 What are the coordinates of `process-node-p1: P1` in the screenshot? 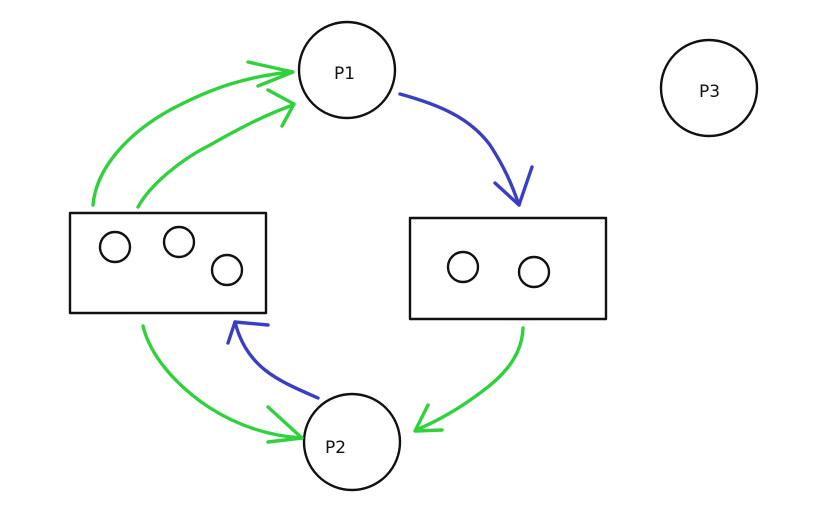 It's located at (347, 70).